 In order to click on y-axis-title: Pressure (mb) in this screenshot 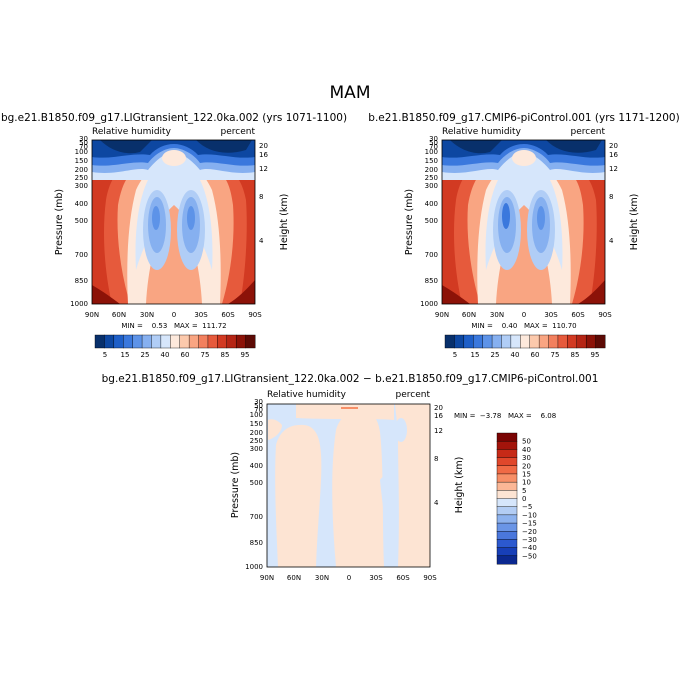, I will do `click(59, 222)`.